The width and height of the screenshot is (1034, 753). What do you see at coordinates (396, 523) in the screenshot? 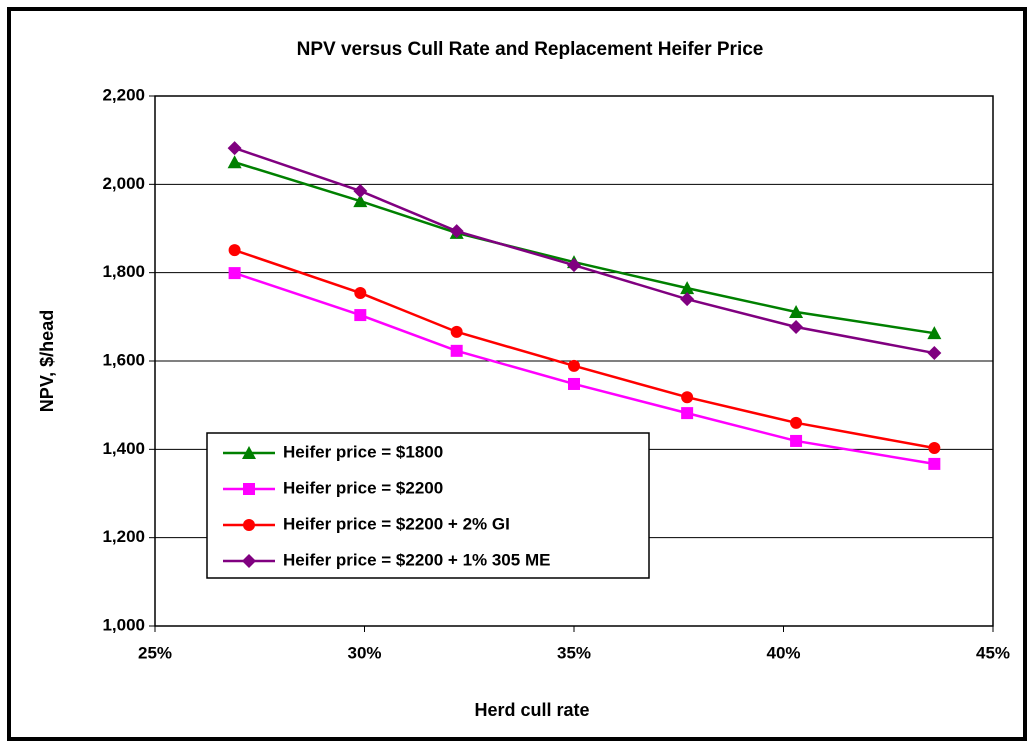
I see `legend-label: Heifer price = $2200 + 2% GI` at bounding box center [396, 523].